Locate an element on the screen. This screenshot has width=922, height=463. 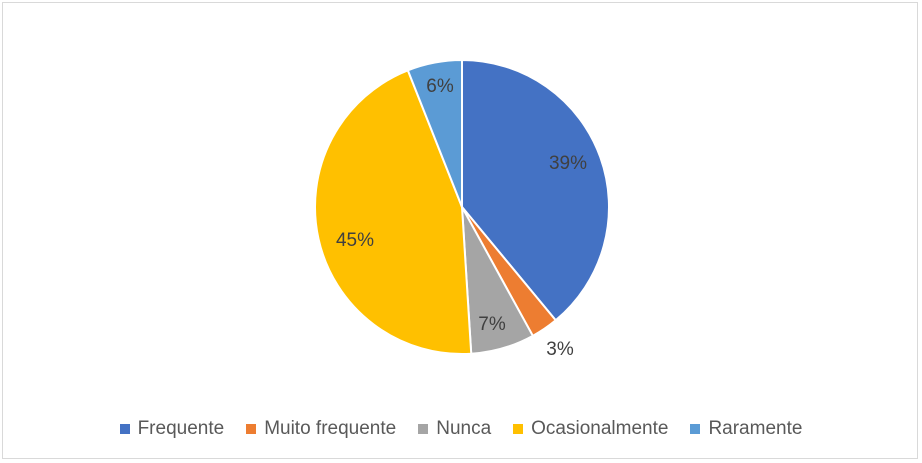
data-label-nunca: 7% is located at coordinates (492, 324).